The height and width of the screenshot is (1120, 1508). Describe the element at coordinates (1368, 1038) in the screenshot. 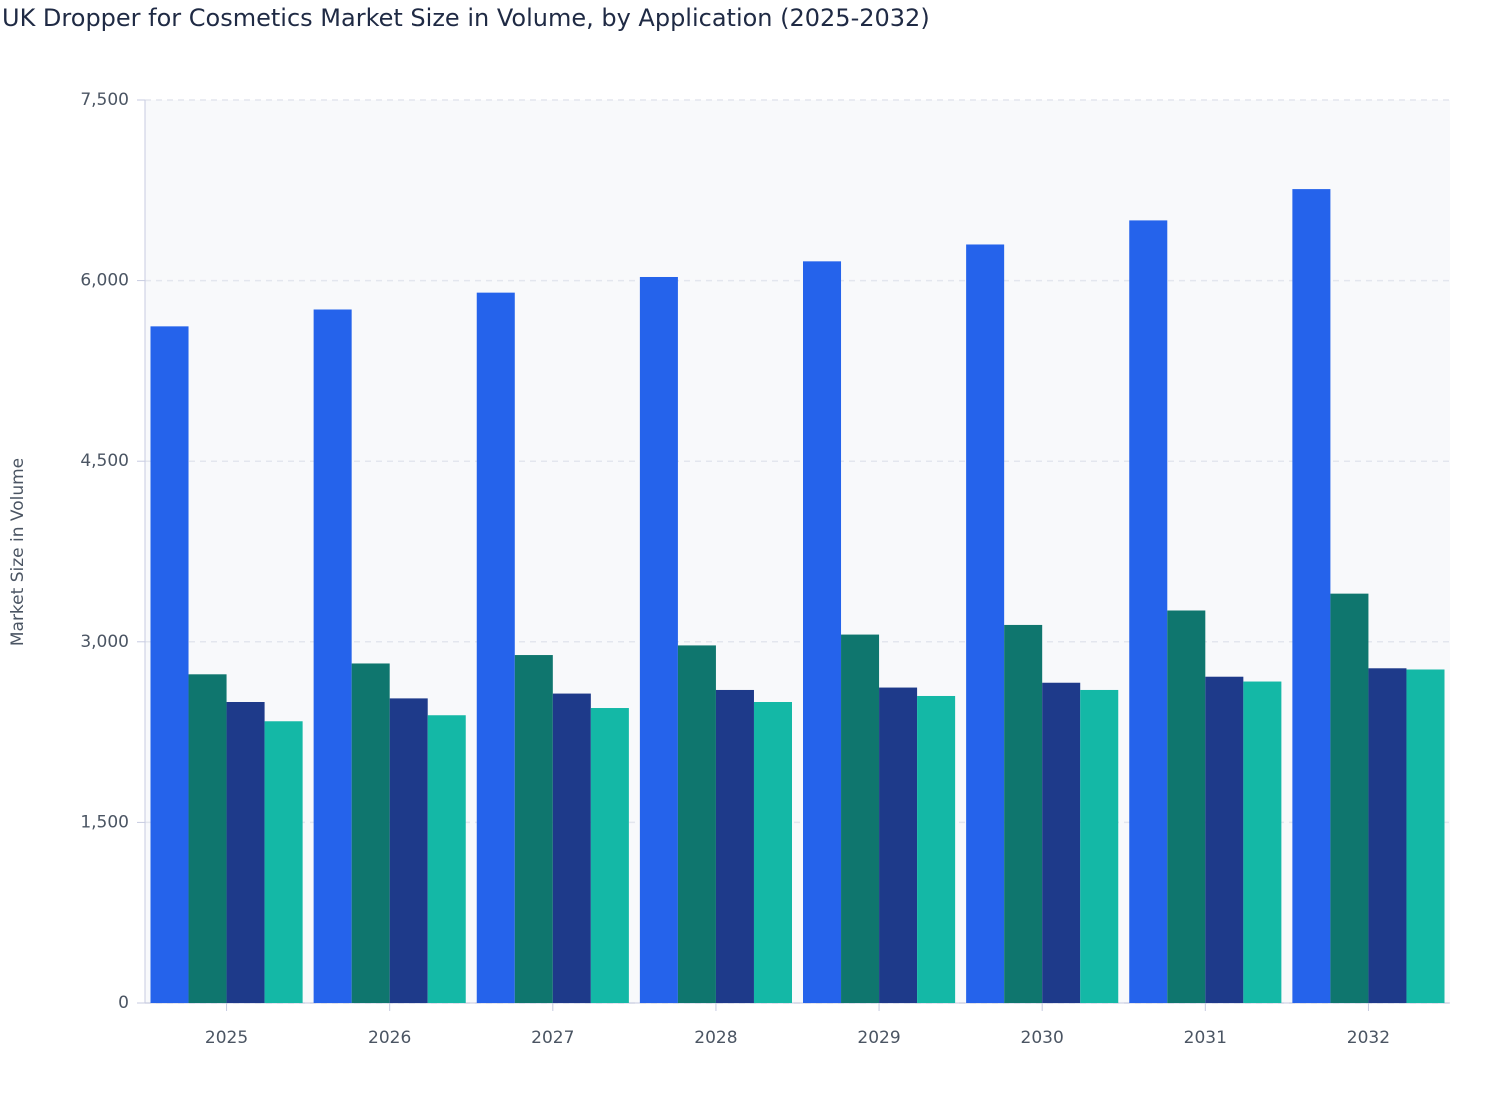

I see `x-tick-label: 2032` at that location.